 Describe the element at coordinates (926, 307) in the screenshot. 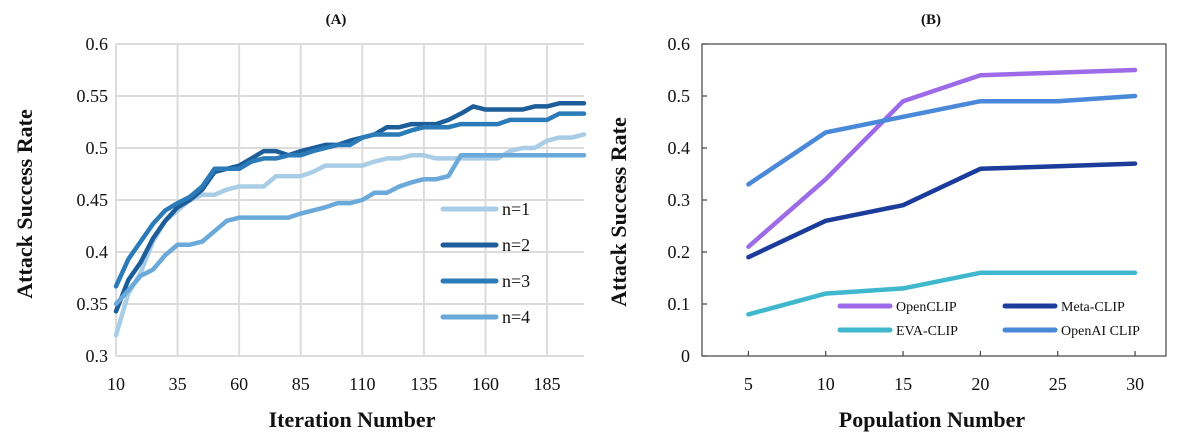

I see `panel-b-legend-label: OpenCLIP` at that location.